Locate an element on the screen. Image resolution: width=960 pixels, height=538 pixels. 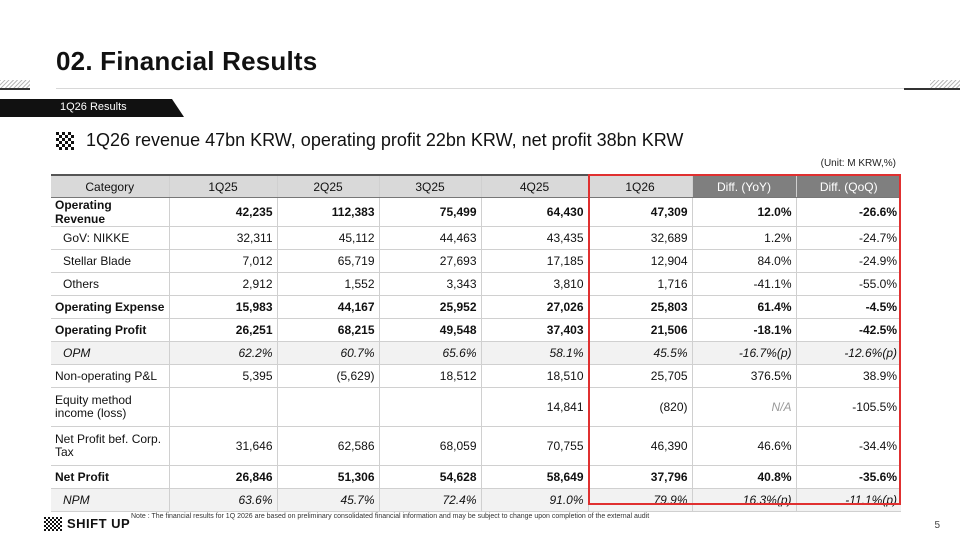
cell-2q25: 51,306 is located at coordinates (327, 477).